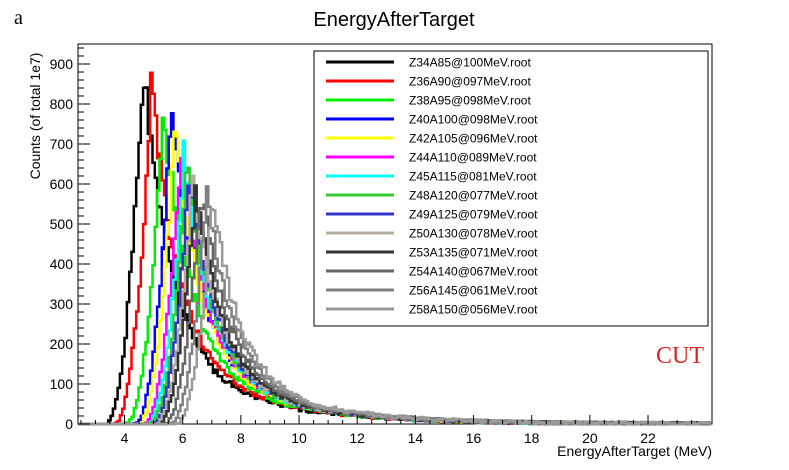 This screenshot has height=470, width=789. Describe the element at coordinates (62, 344) in the screenshot. I see `y-tick-label: 200` at that location.